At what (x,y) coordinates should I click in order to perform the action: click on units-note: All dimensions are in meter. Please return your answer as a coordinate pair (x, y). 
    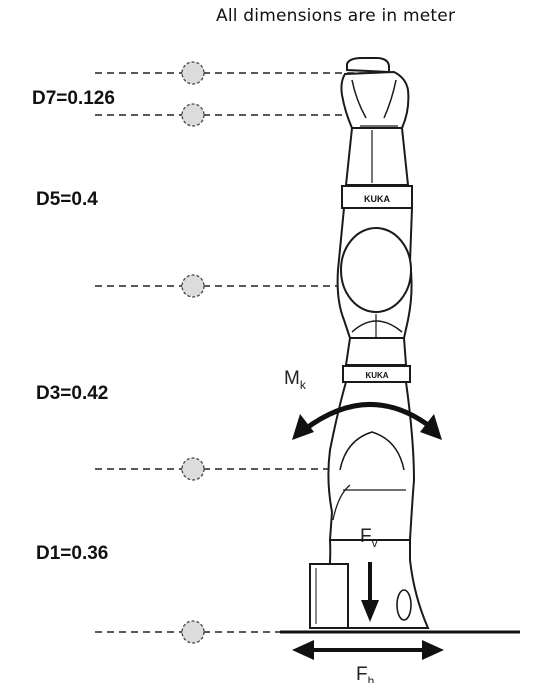
    Looking at the image, I should click on (336, 16).